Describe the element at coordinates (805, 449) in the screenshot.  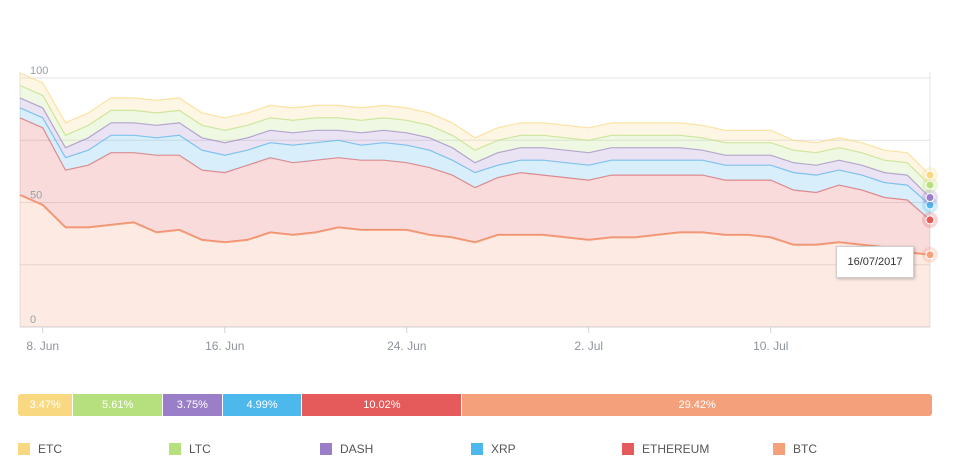
I see `legend-label: BTC` at that location.